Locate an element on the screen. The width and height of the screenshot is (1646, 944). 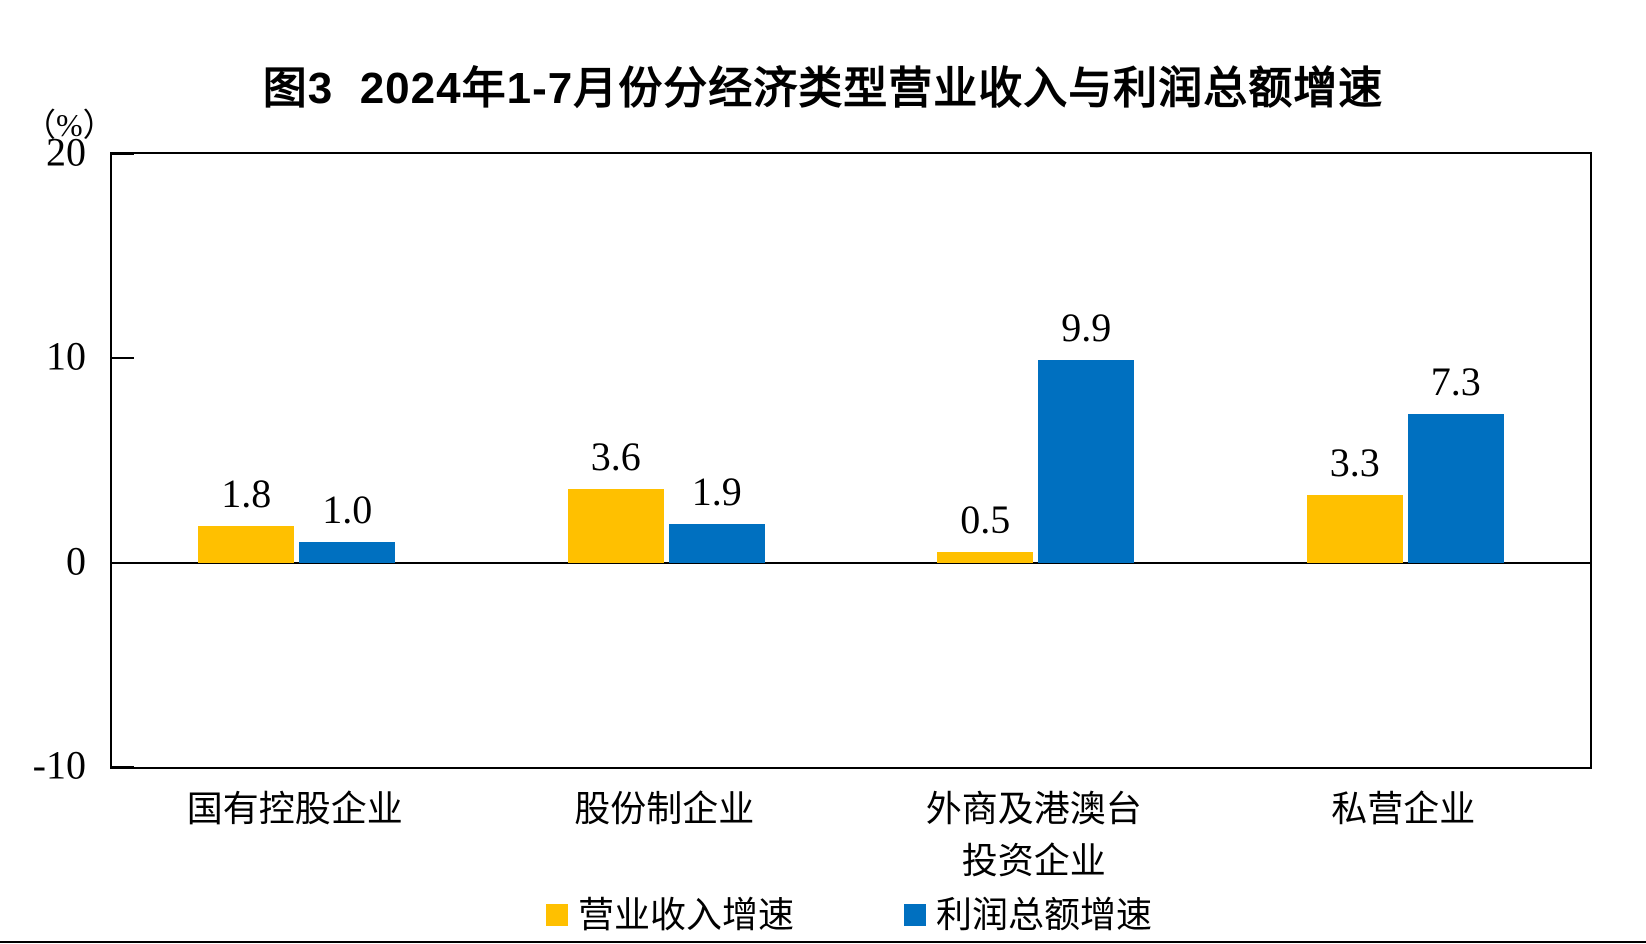
category-label-1: 国有控股企业 is located at coordinates (294, 809).